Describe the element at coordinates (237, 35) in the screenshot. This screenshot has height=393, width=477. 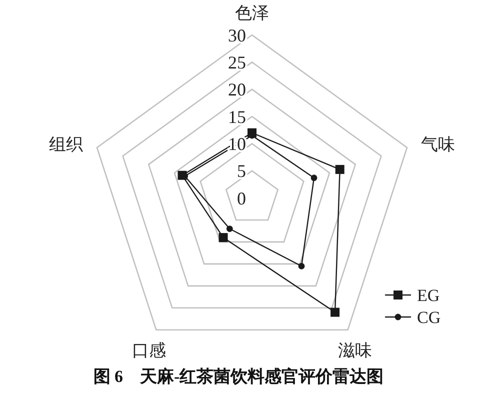
I see `y-tick-label: 30` at that location.